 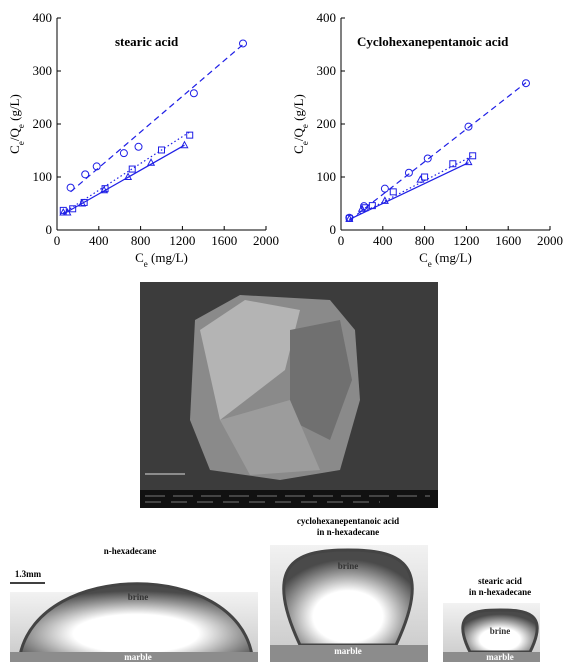 What do you see at coordinates (500, 581) in the screenshot?
I see `panel-title: stearic acid` at bounding box center [500, 581].